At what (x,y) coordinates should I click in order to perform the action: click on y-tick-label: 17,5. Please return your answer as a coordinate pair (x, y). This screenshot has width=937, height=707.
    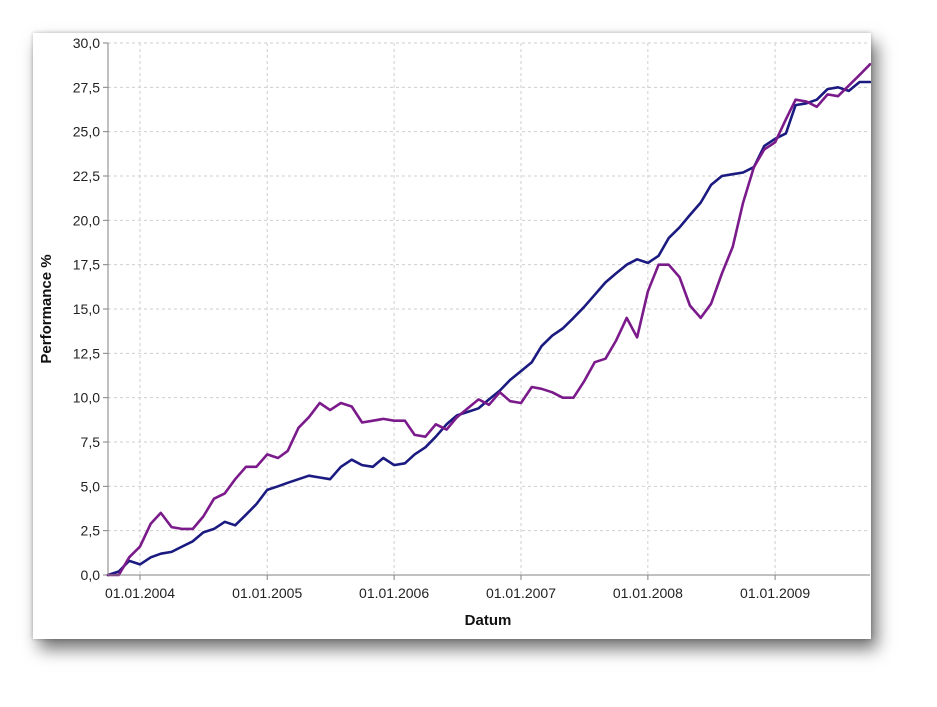
    Looking at the image, I should click on (86, 265).